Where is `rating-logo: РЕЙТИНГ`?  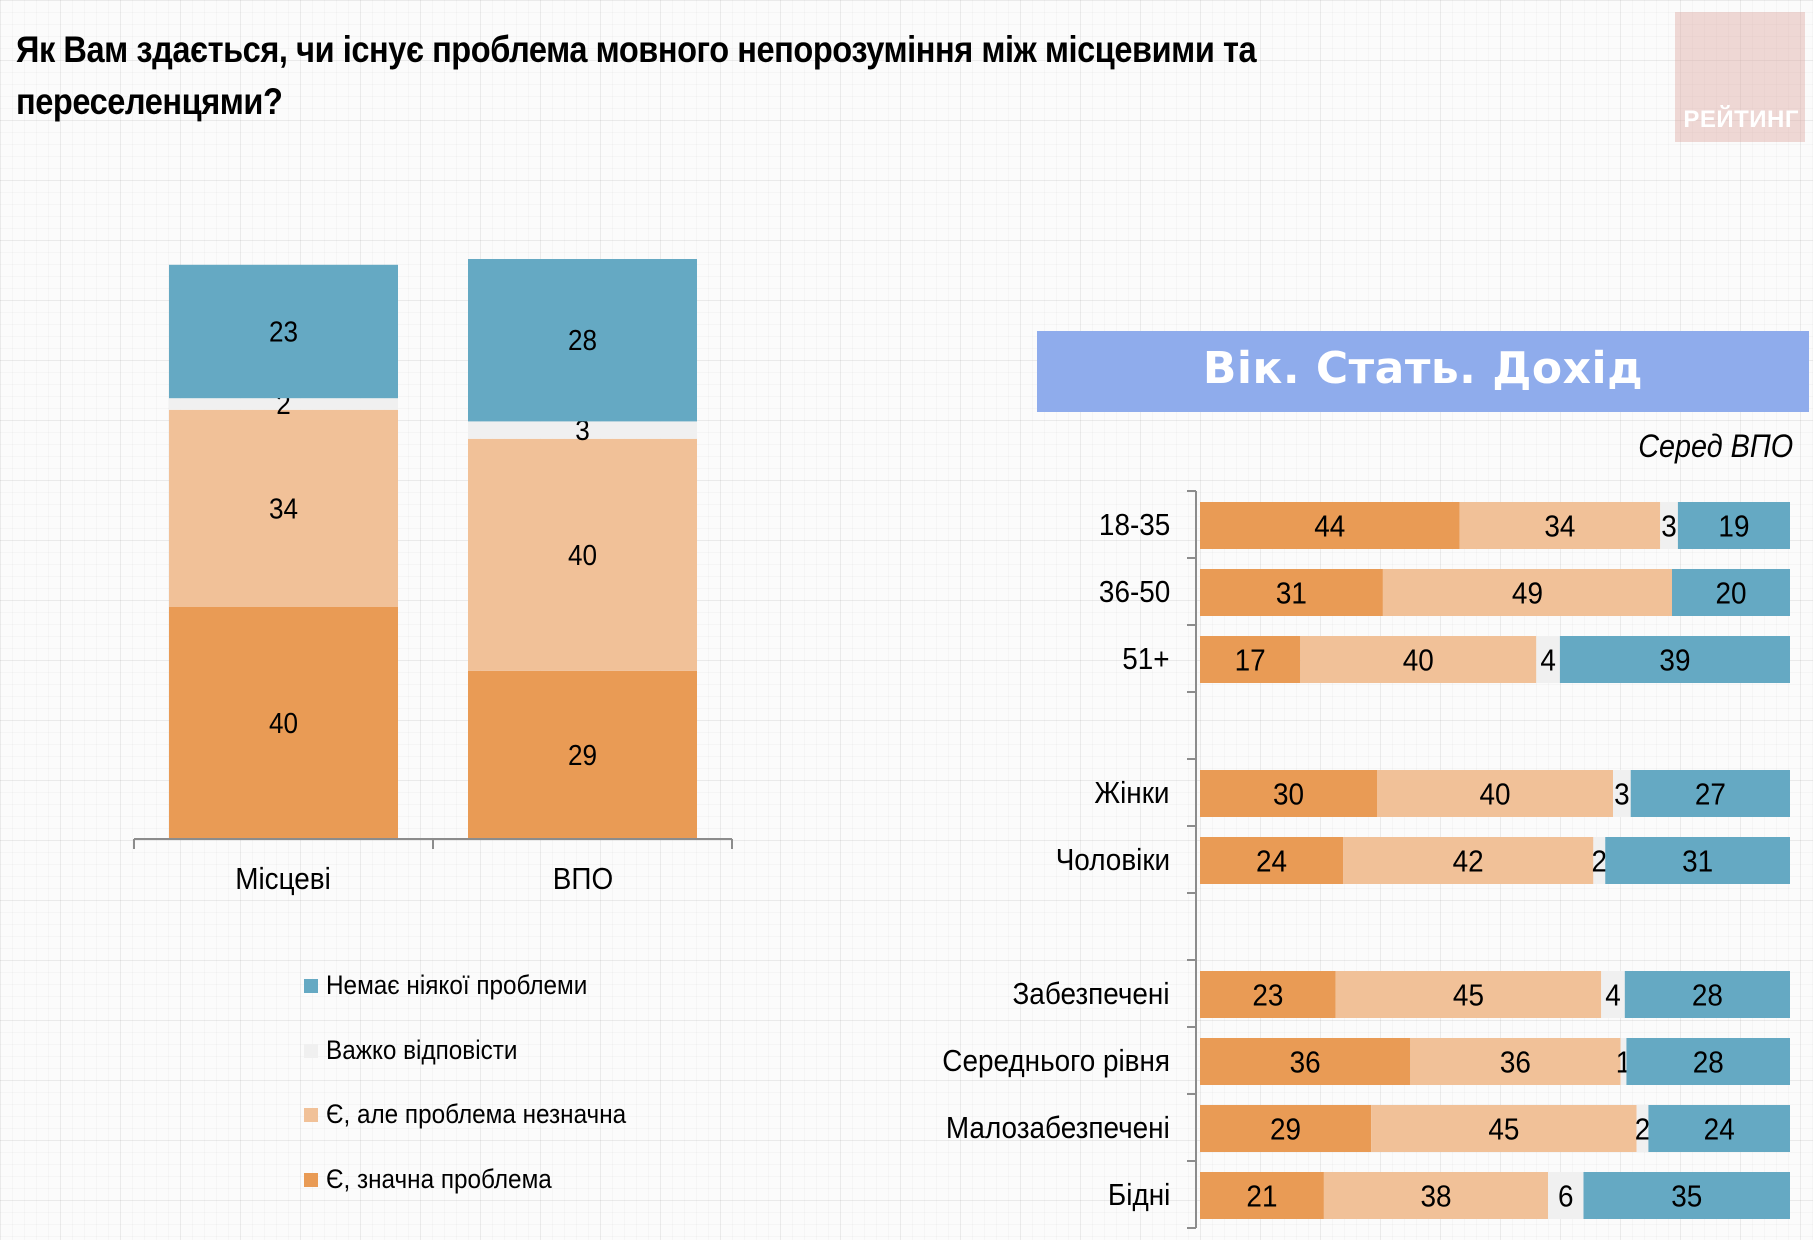 rating-logo: РЕЙТИНГ is located at coordinates (1740, 77).